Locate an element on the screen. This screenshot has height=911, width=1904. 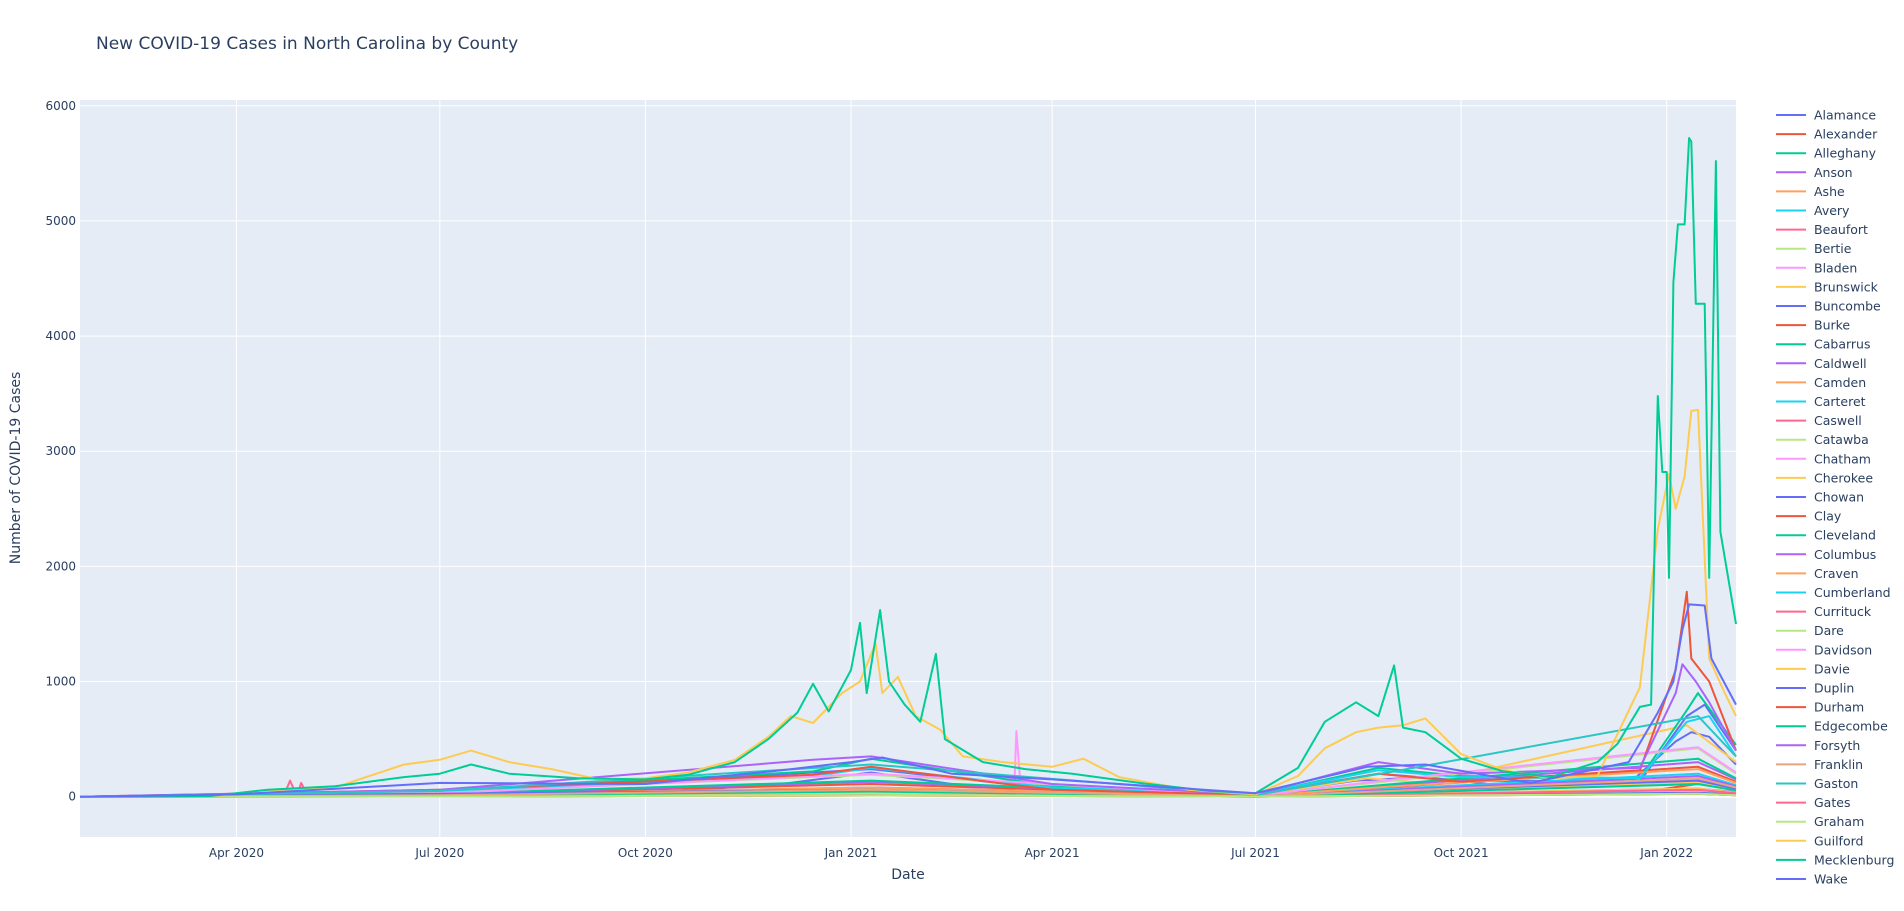
legend-item: Carteret is located at coordinates (1821, 401).